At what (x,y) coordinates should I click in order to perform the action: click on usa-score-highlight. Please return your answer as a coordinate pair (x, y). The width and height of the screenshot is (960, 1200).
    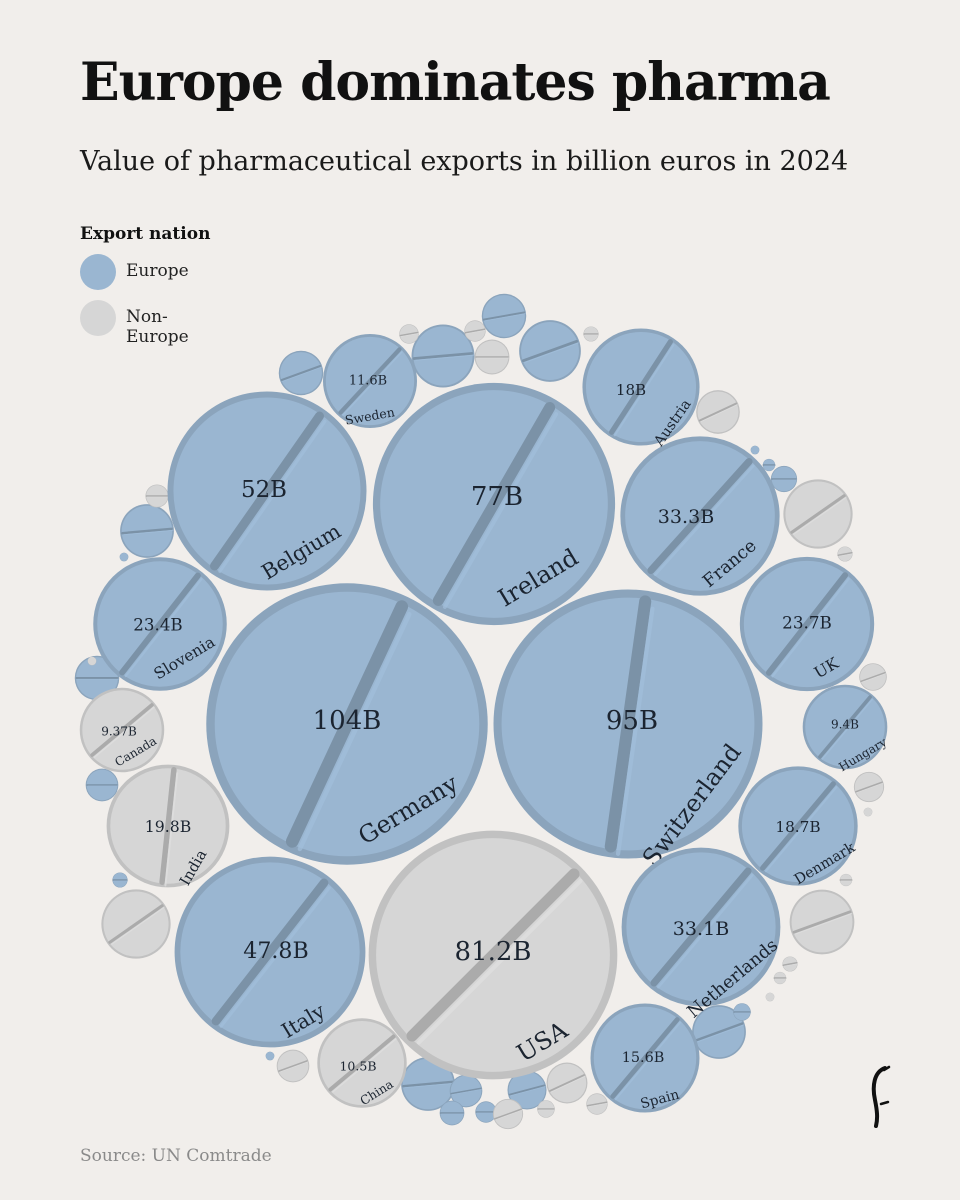
    Looking at the image, I should click on (499, 961).